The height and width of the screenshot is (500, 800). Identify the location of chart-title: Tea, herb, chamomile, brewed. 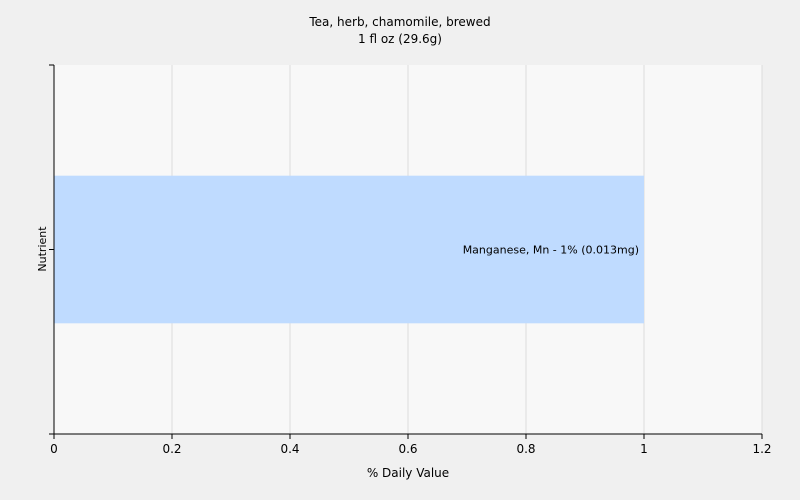
(400, 22).